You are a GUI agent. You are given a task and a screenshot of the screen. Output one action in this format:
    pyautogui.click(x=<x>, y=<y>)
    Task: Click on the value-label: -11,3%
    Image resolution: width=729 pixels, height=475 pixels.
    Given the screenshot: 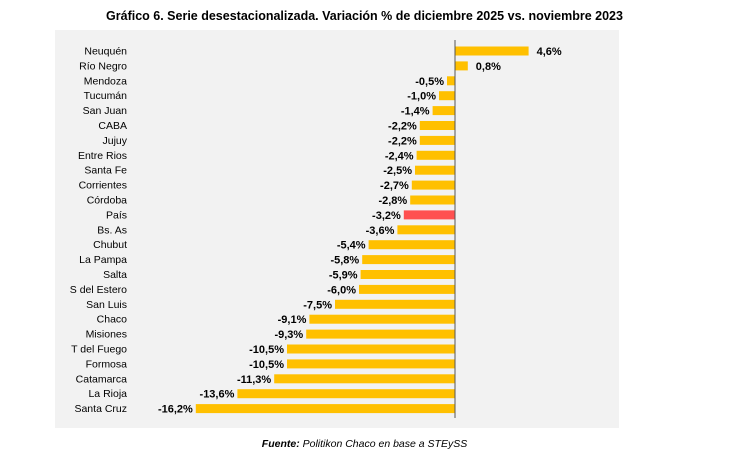 What is the action you would take?
    pyautogui.click(x=254, y=380)
    